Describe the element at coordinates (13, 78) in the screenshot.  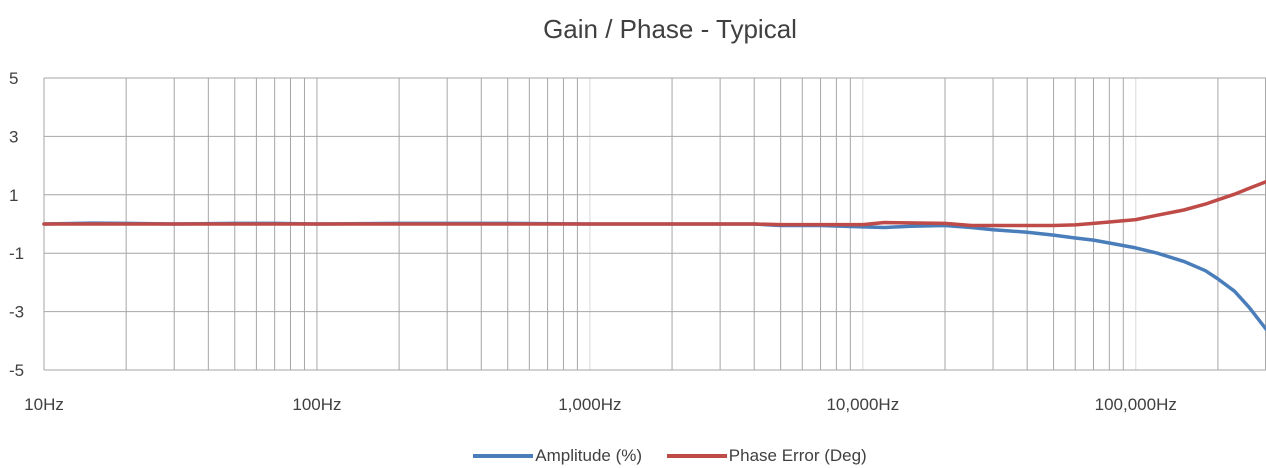
I see `y-tick-label: 5` at that location.